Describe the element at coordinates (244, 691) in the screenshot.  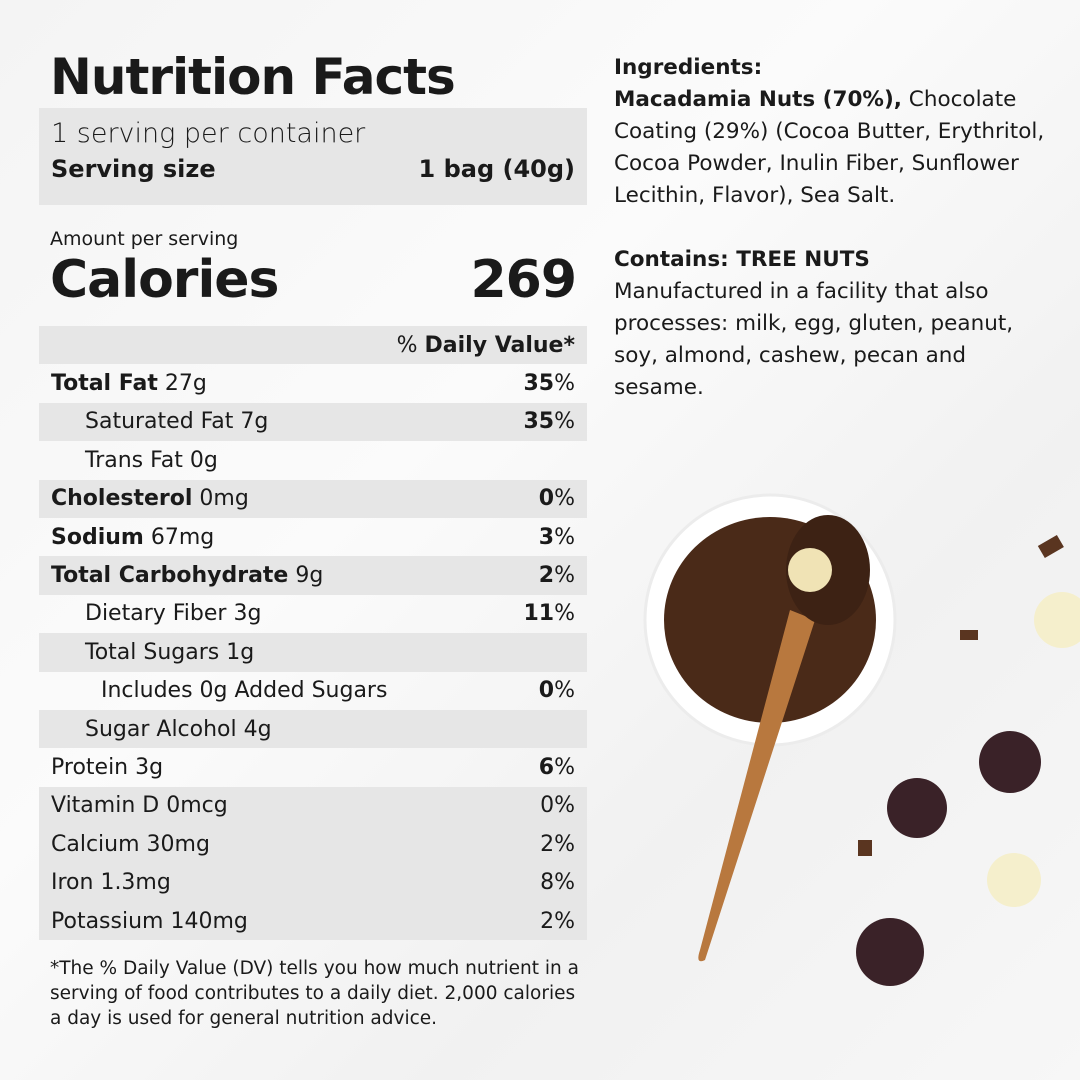
I see `nutrient-name: Includes 0g Added Sugars` at that location.